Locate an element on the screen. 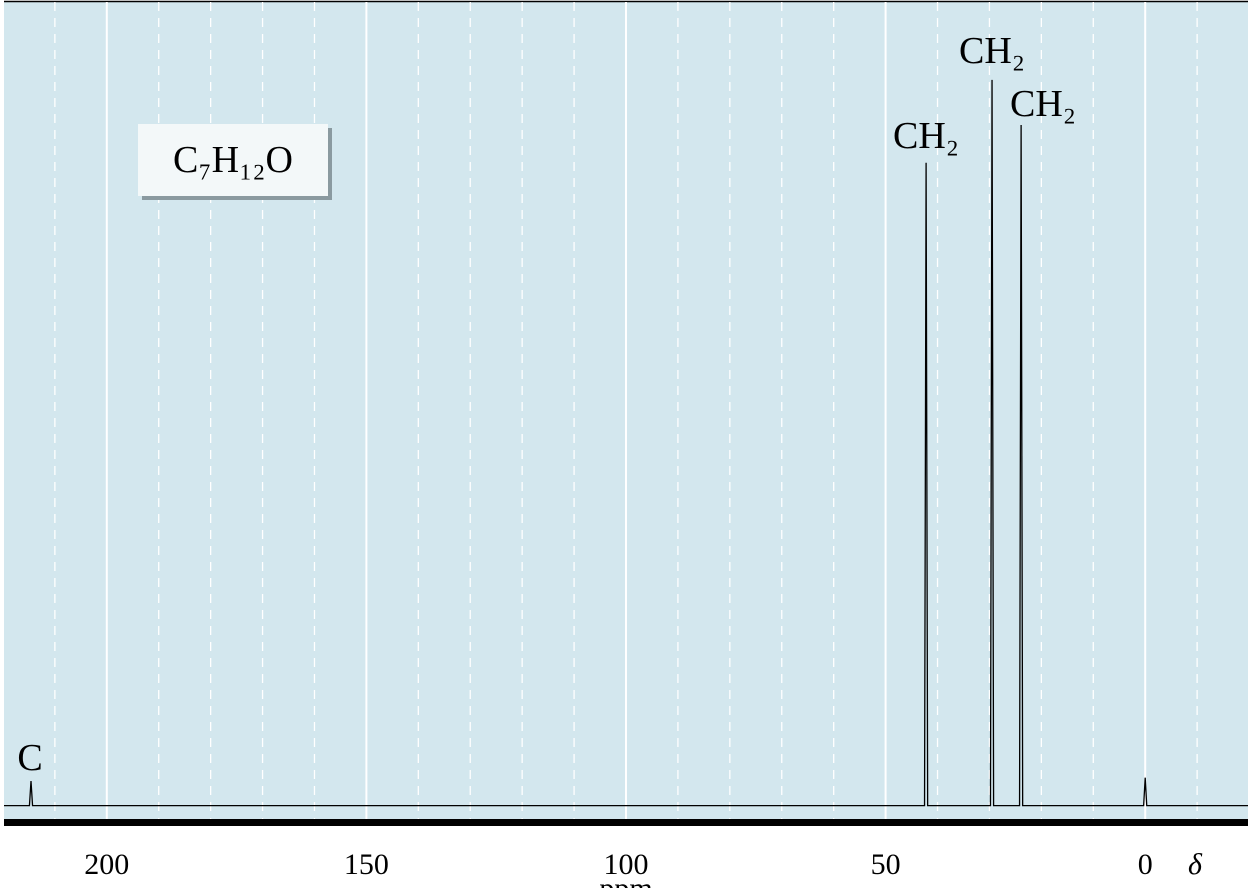 The image size is (1252, 893). x-axis is located at coordinates (626, 822).